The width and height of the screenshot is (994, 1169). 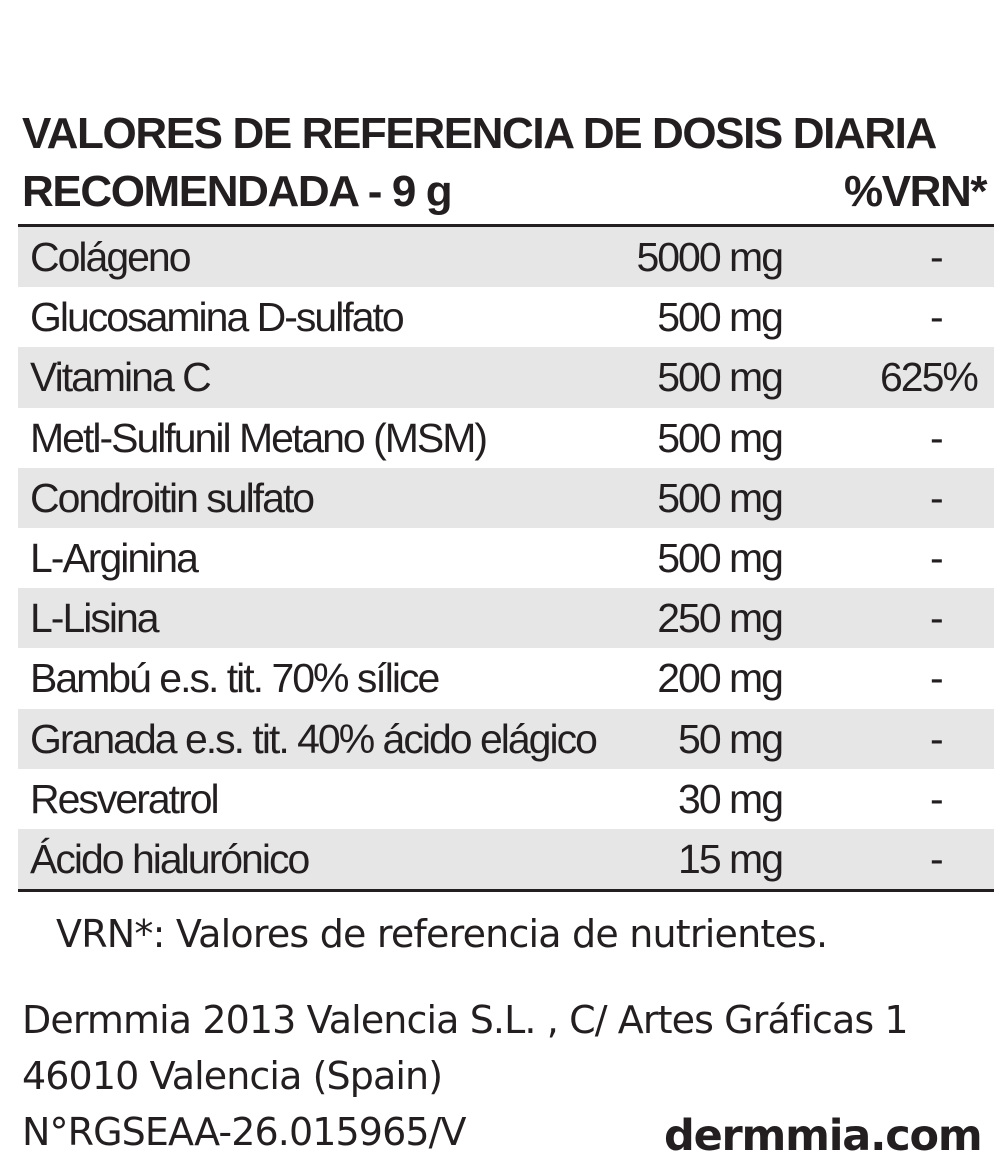 I want to click on ingredient-name: Granada e.s. tit. 40% ácido elágico, so click(x=314, y=738).